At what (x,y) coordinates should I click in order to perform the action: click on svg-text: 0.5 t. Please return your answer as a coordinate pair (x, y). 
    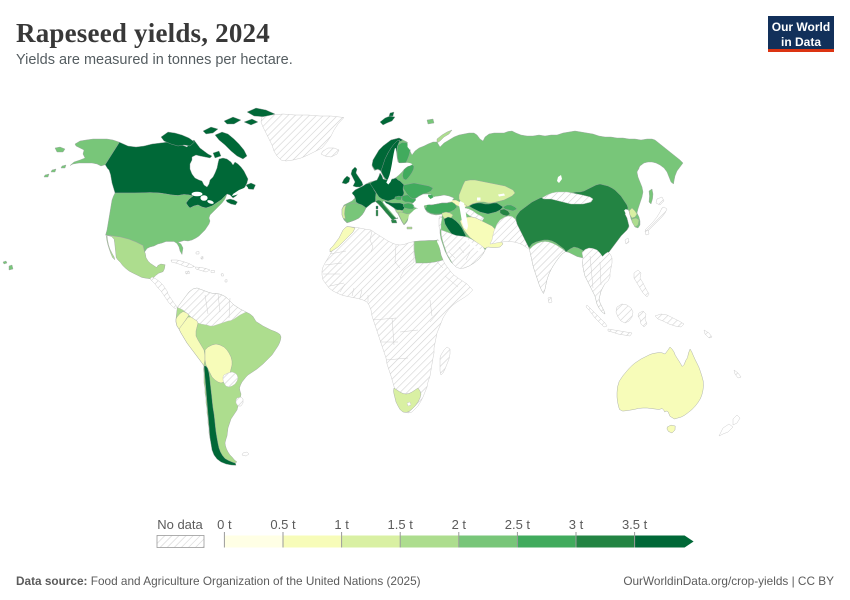
    Looking at the image, I should click on (283, 524).